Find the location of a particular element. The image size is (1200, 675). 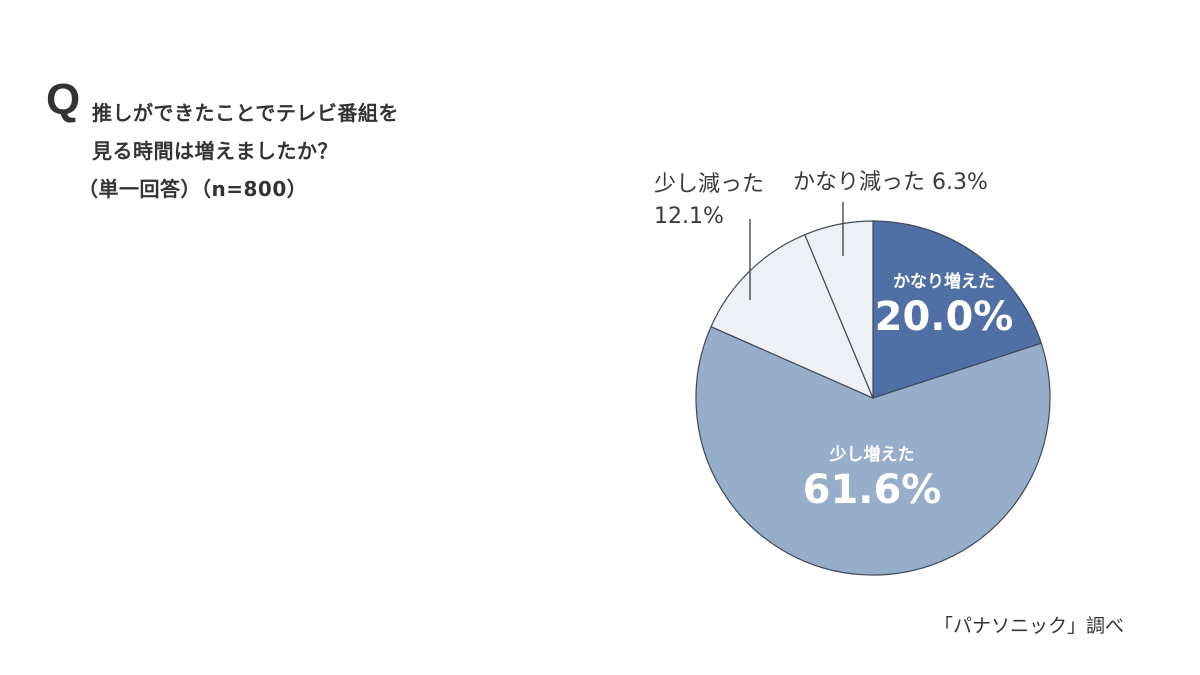

label-kanari-fueta-category: かなり増えた is located at coordinates (944, 282).